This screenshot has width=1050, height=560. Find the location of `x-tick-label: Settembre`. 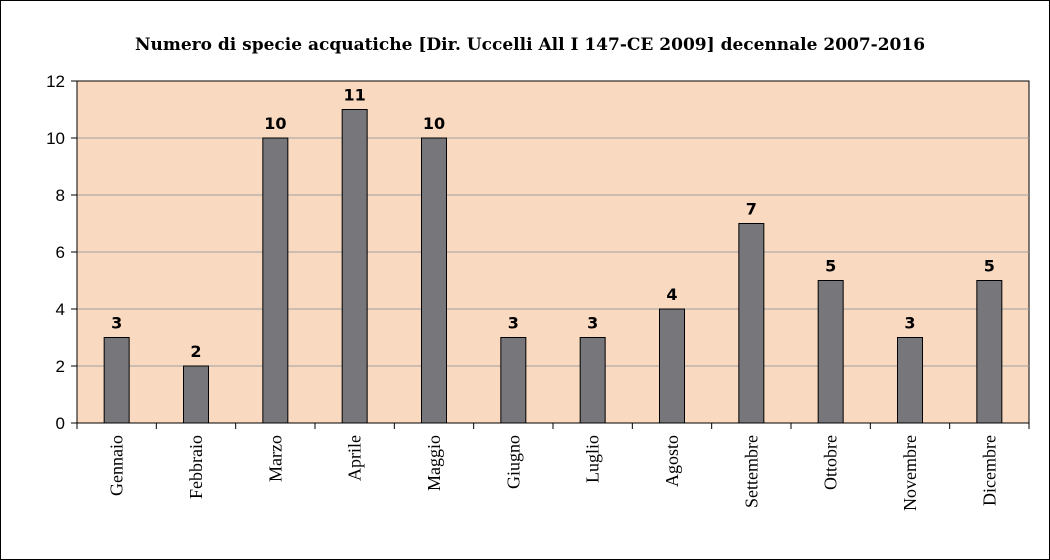

x-tick-label: Settembre is located at coordinates (751, 471).